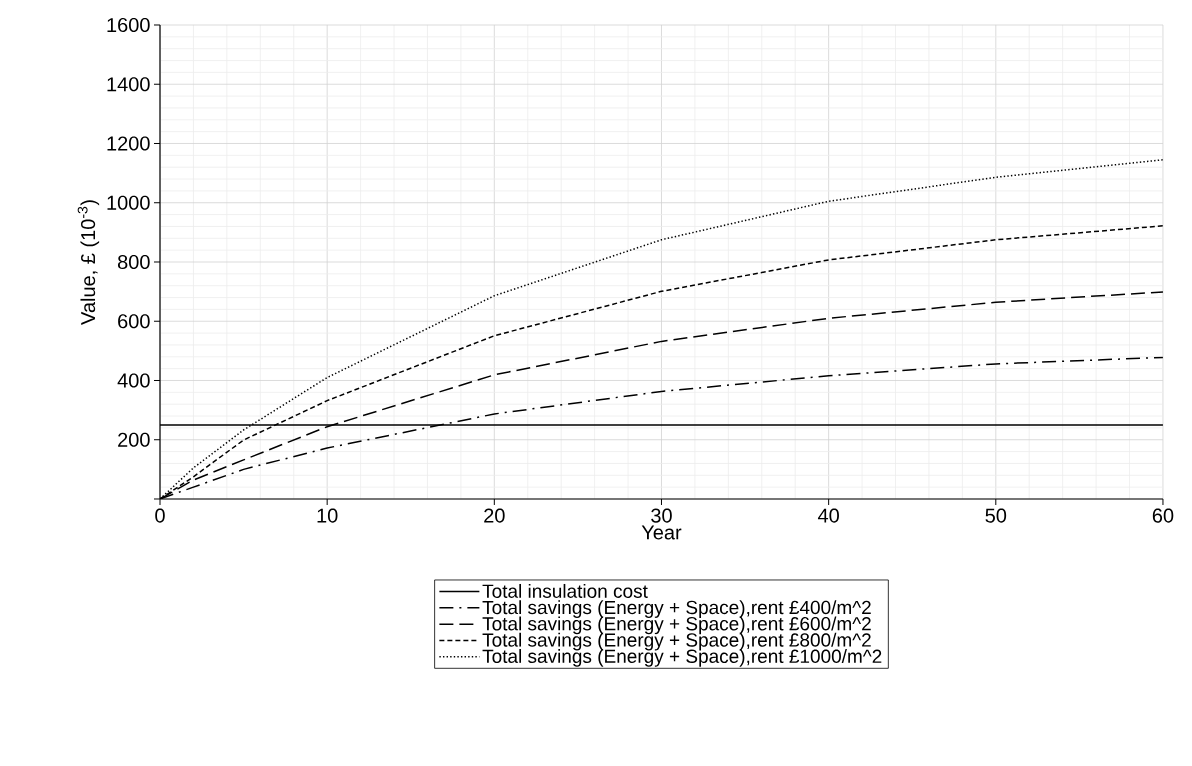 This screenshot has width=1192, height=766. I want to click on x-tick-label: 10, so click(327, 515).